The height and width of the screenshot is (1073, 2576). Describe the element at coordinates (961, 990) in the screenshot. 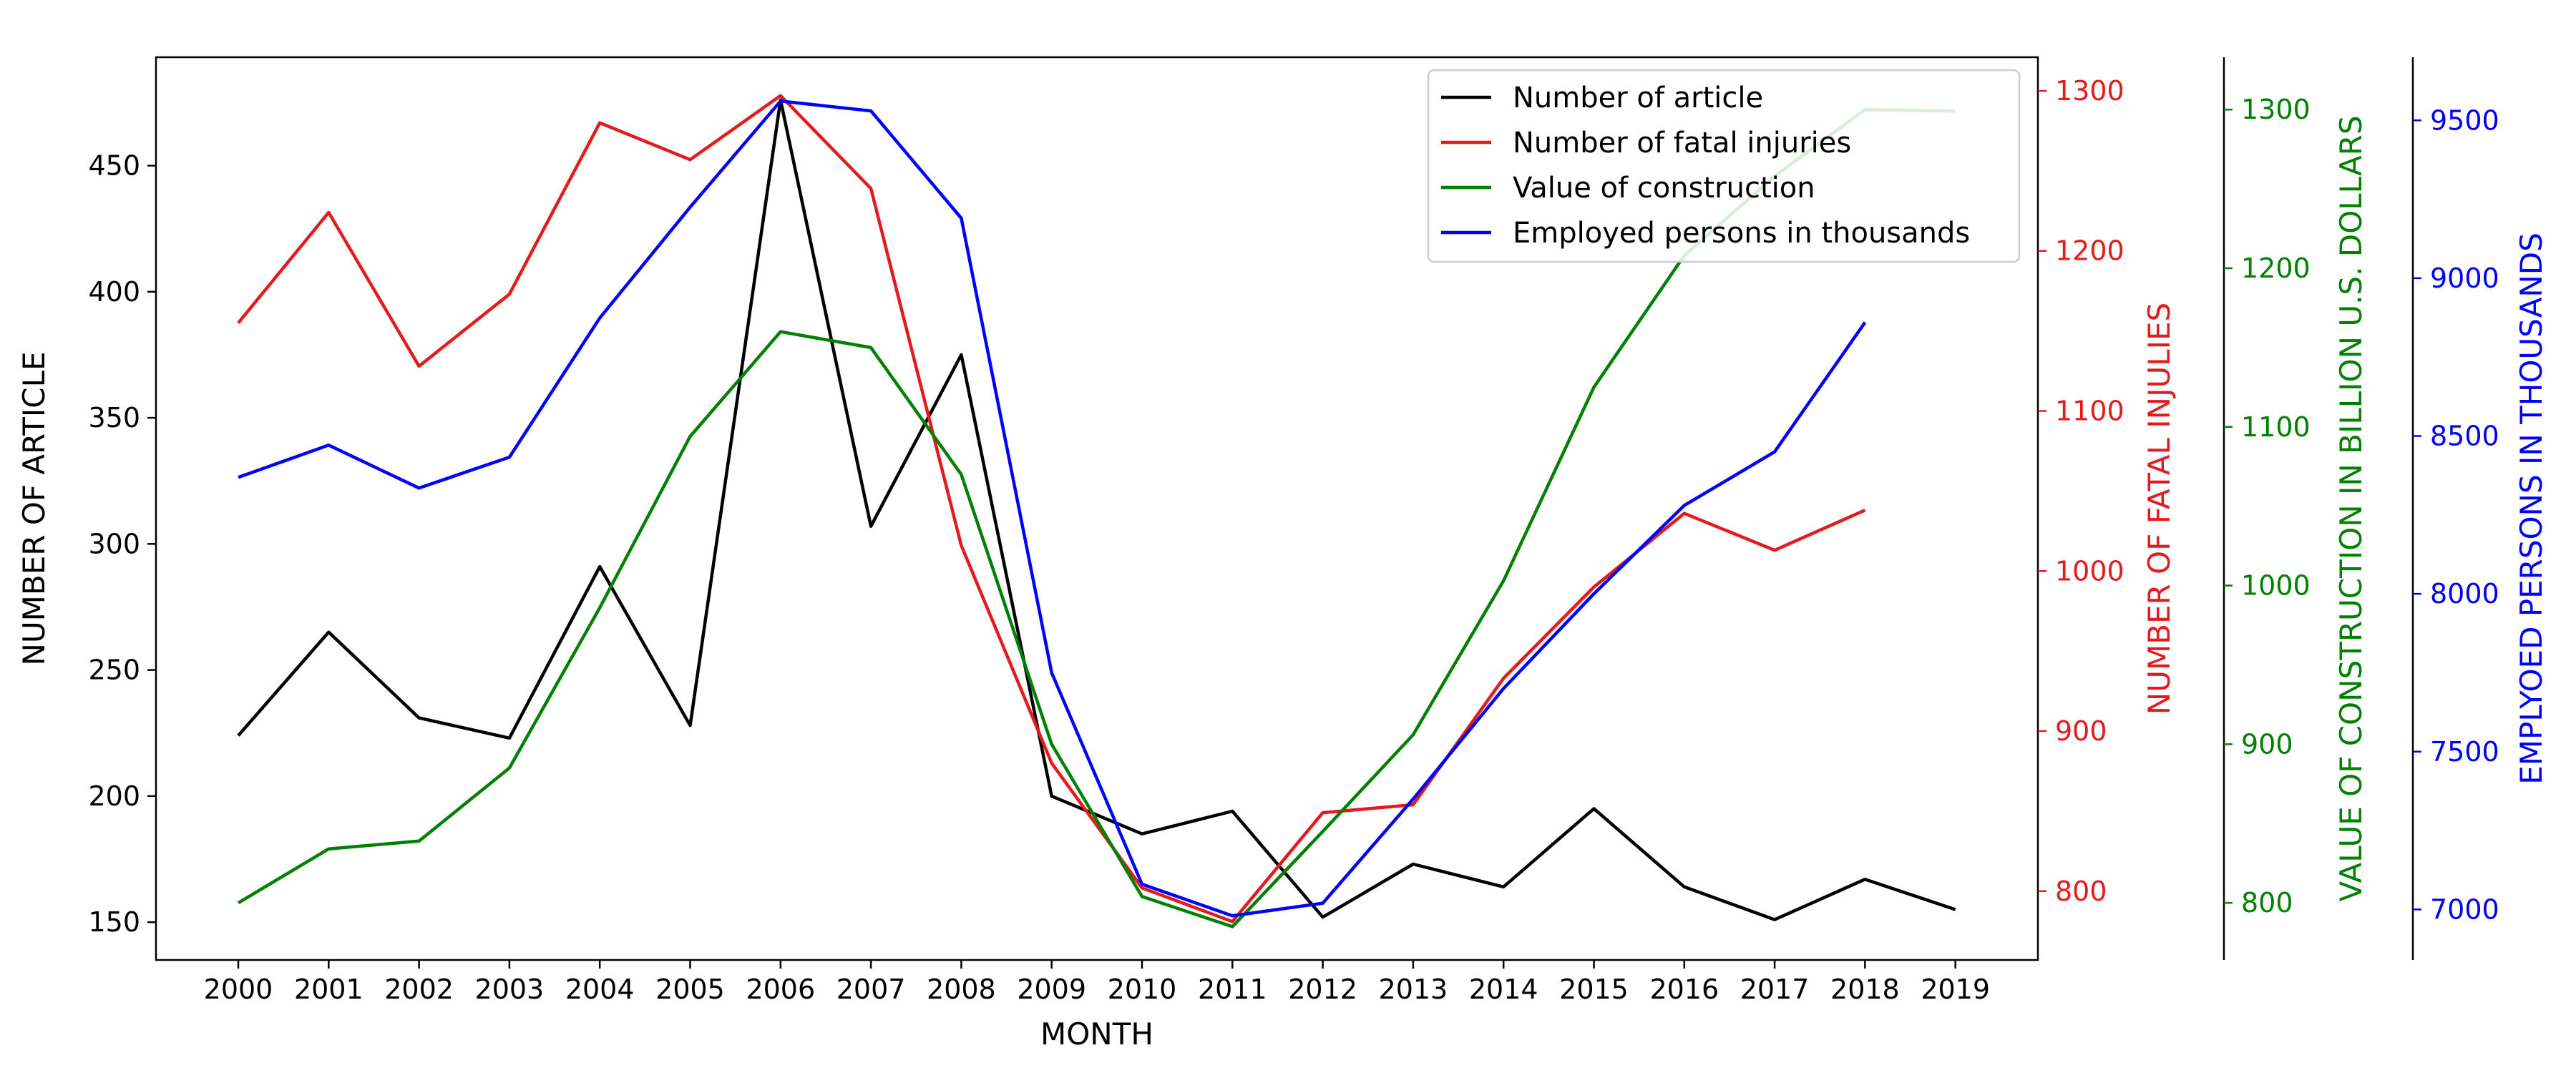

I see `x-tick-label: 2008` at that location.